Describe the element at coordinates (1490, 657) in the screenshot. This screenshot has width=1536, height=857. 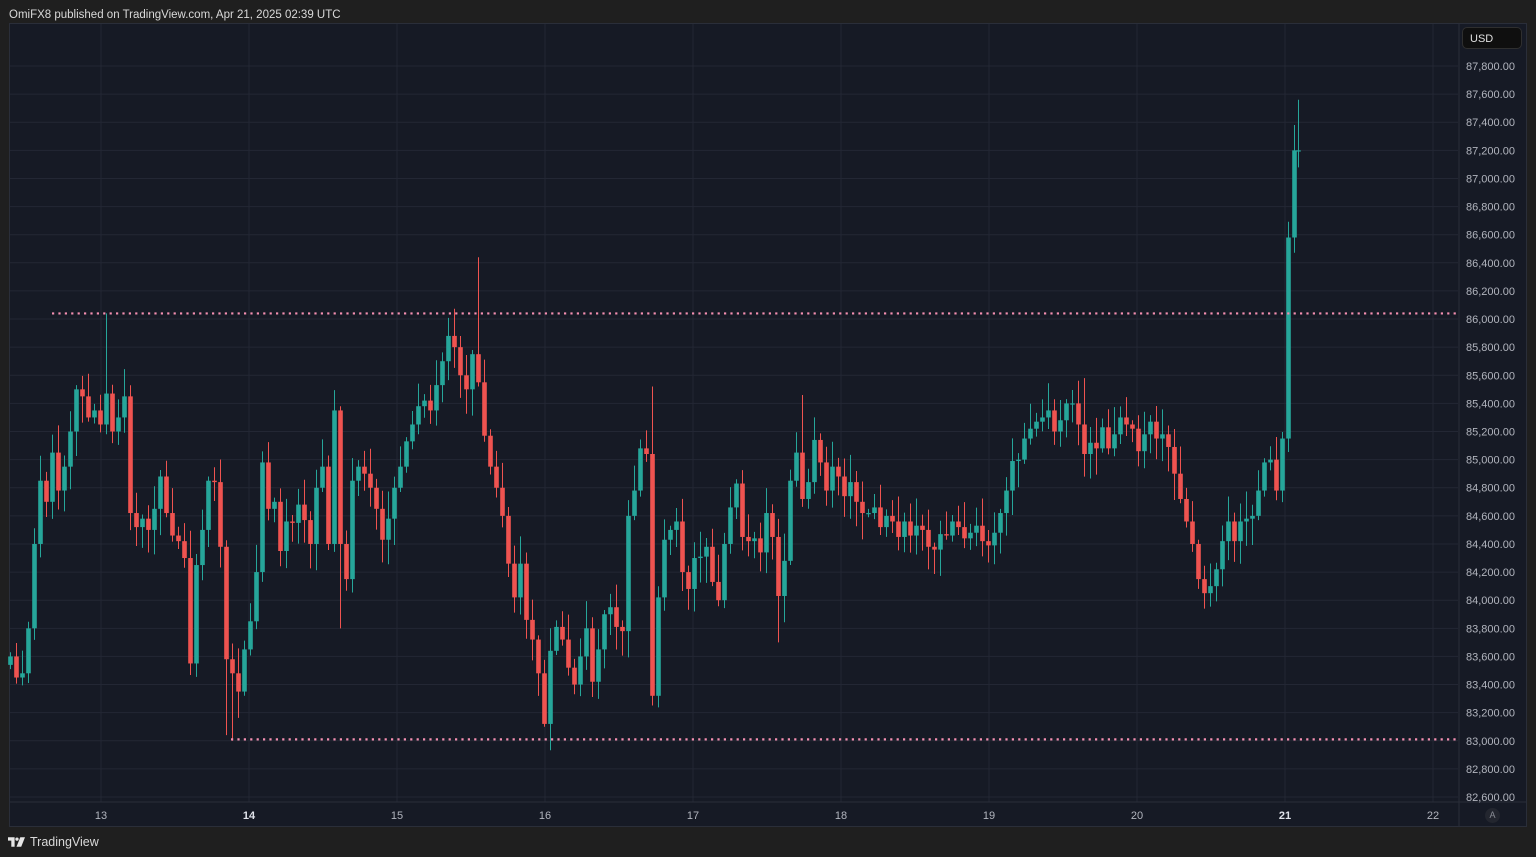
I see `price-tick-label: 83,600.00` at that location.